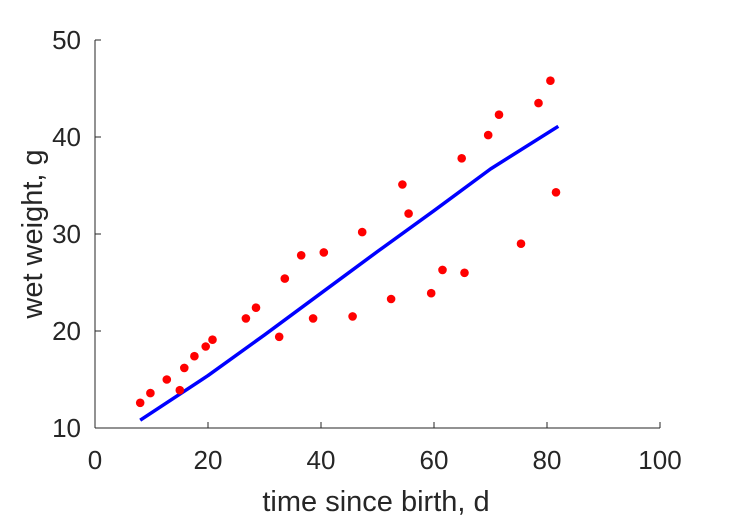 The image size is (729, 521). Describe the element at coordinates (66, 40) in the screenshot. I see `y-tick-label: 50` at that location.